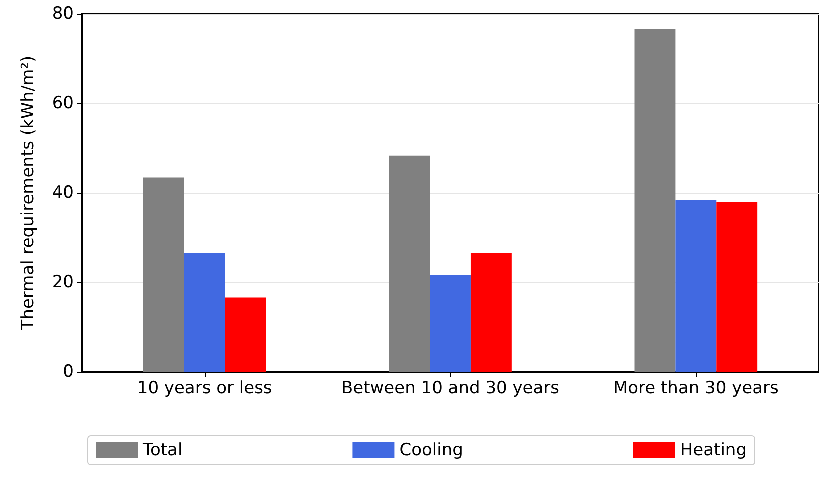 The width and height of the screenshot is (821, 477). I want to click on y-tick-label: 20, so click(63, 282).